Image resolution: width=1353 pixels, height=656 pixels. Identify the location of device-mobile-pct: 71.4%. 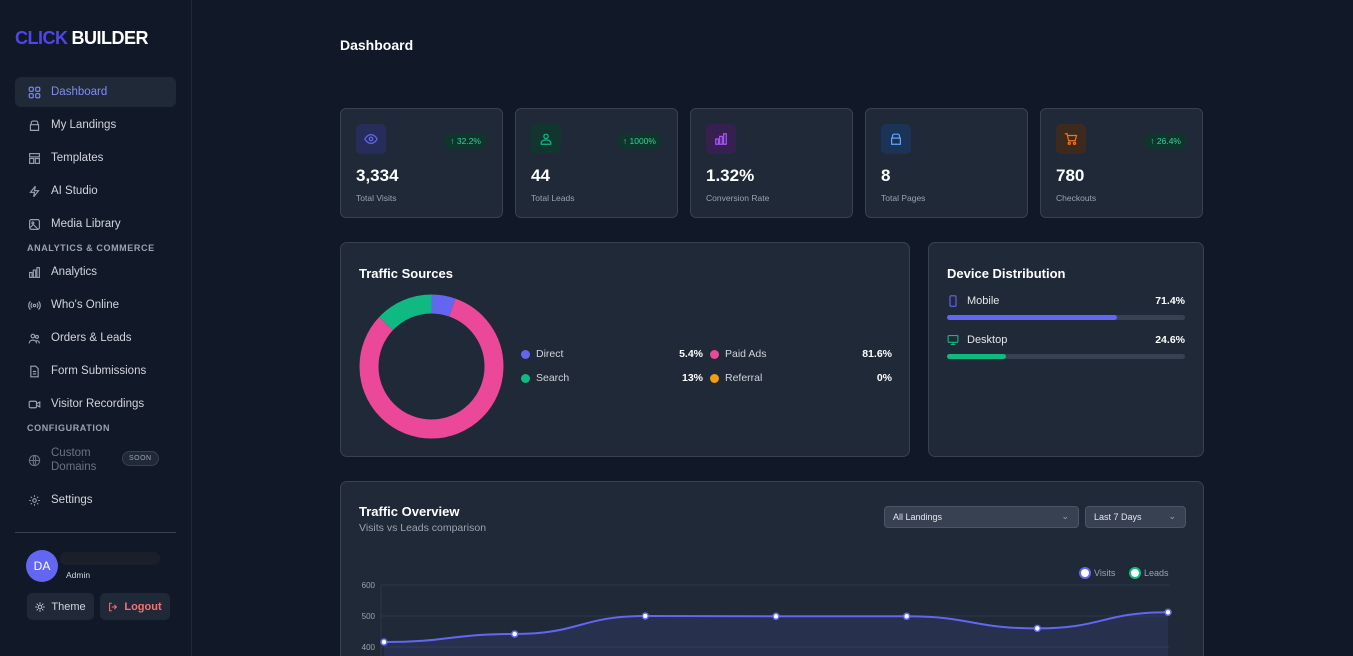
(1170, 301).